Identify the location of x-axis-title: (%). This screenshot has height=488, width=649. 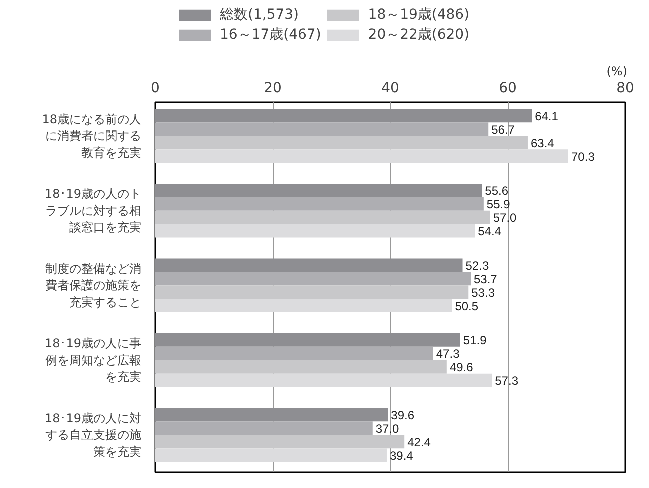
(617, 71).